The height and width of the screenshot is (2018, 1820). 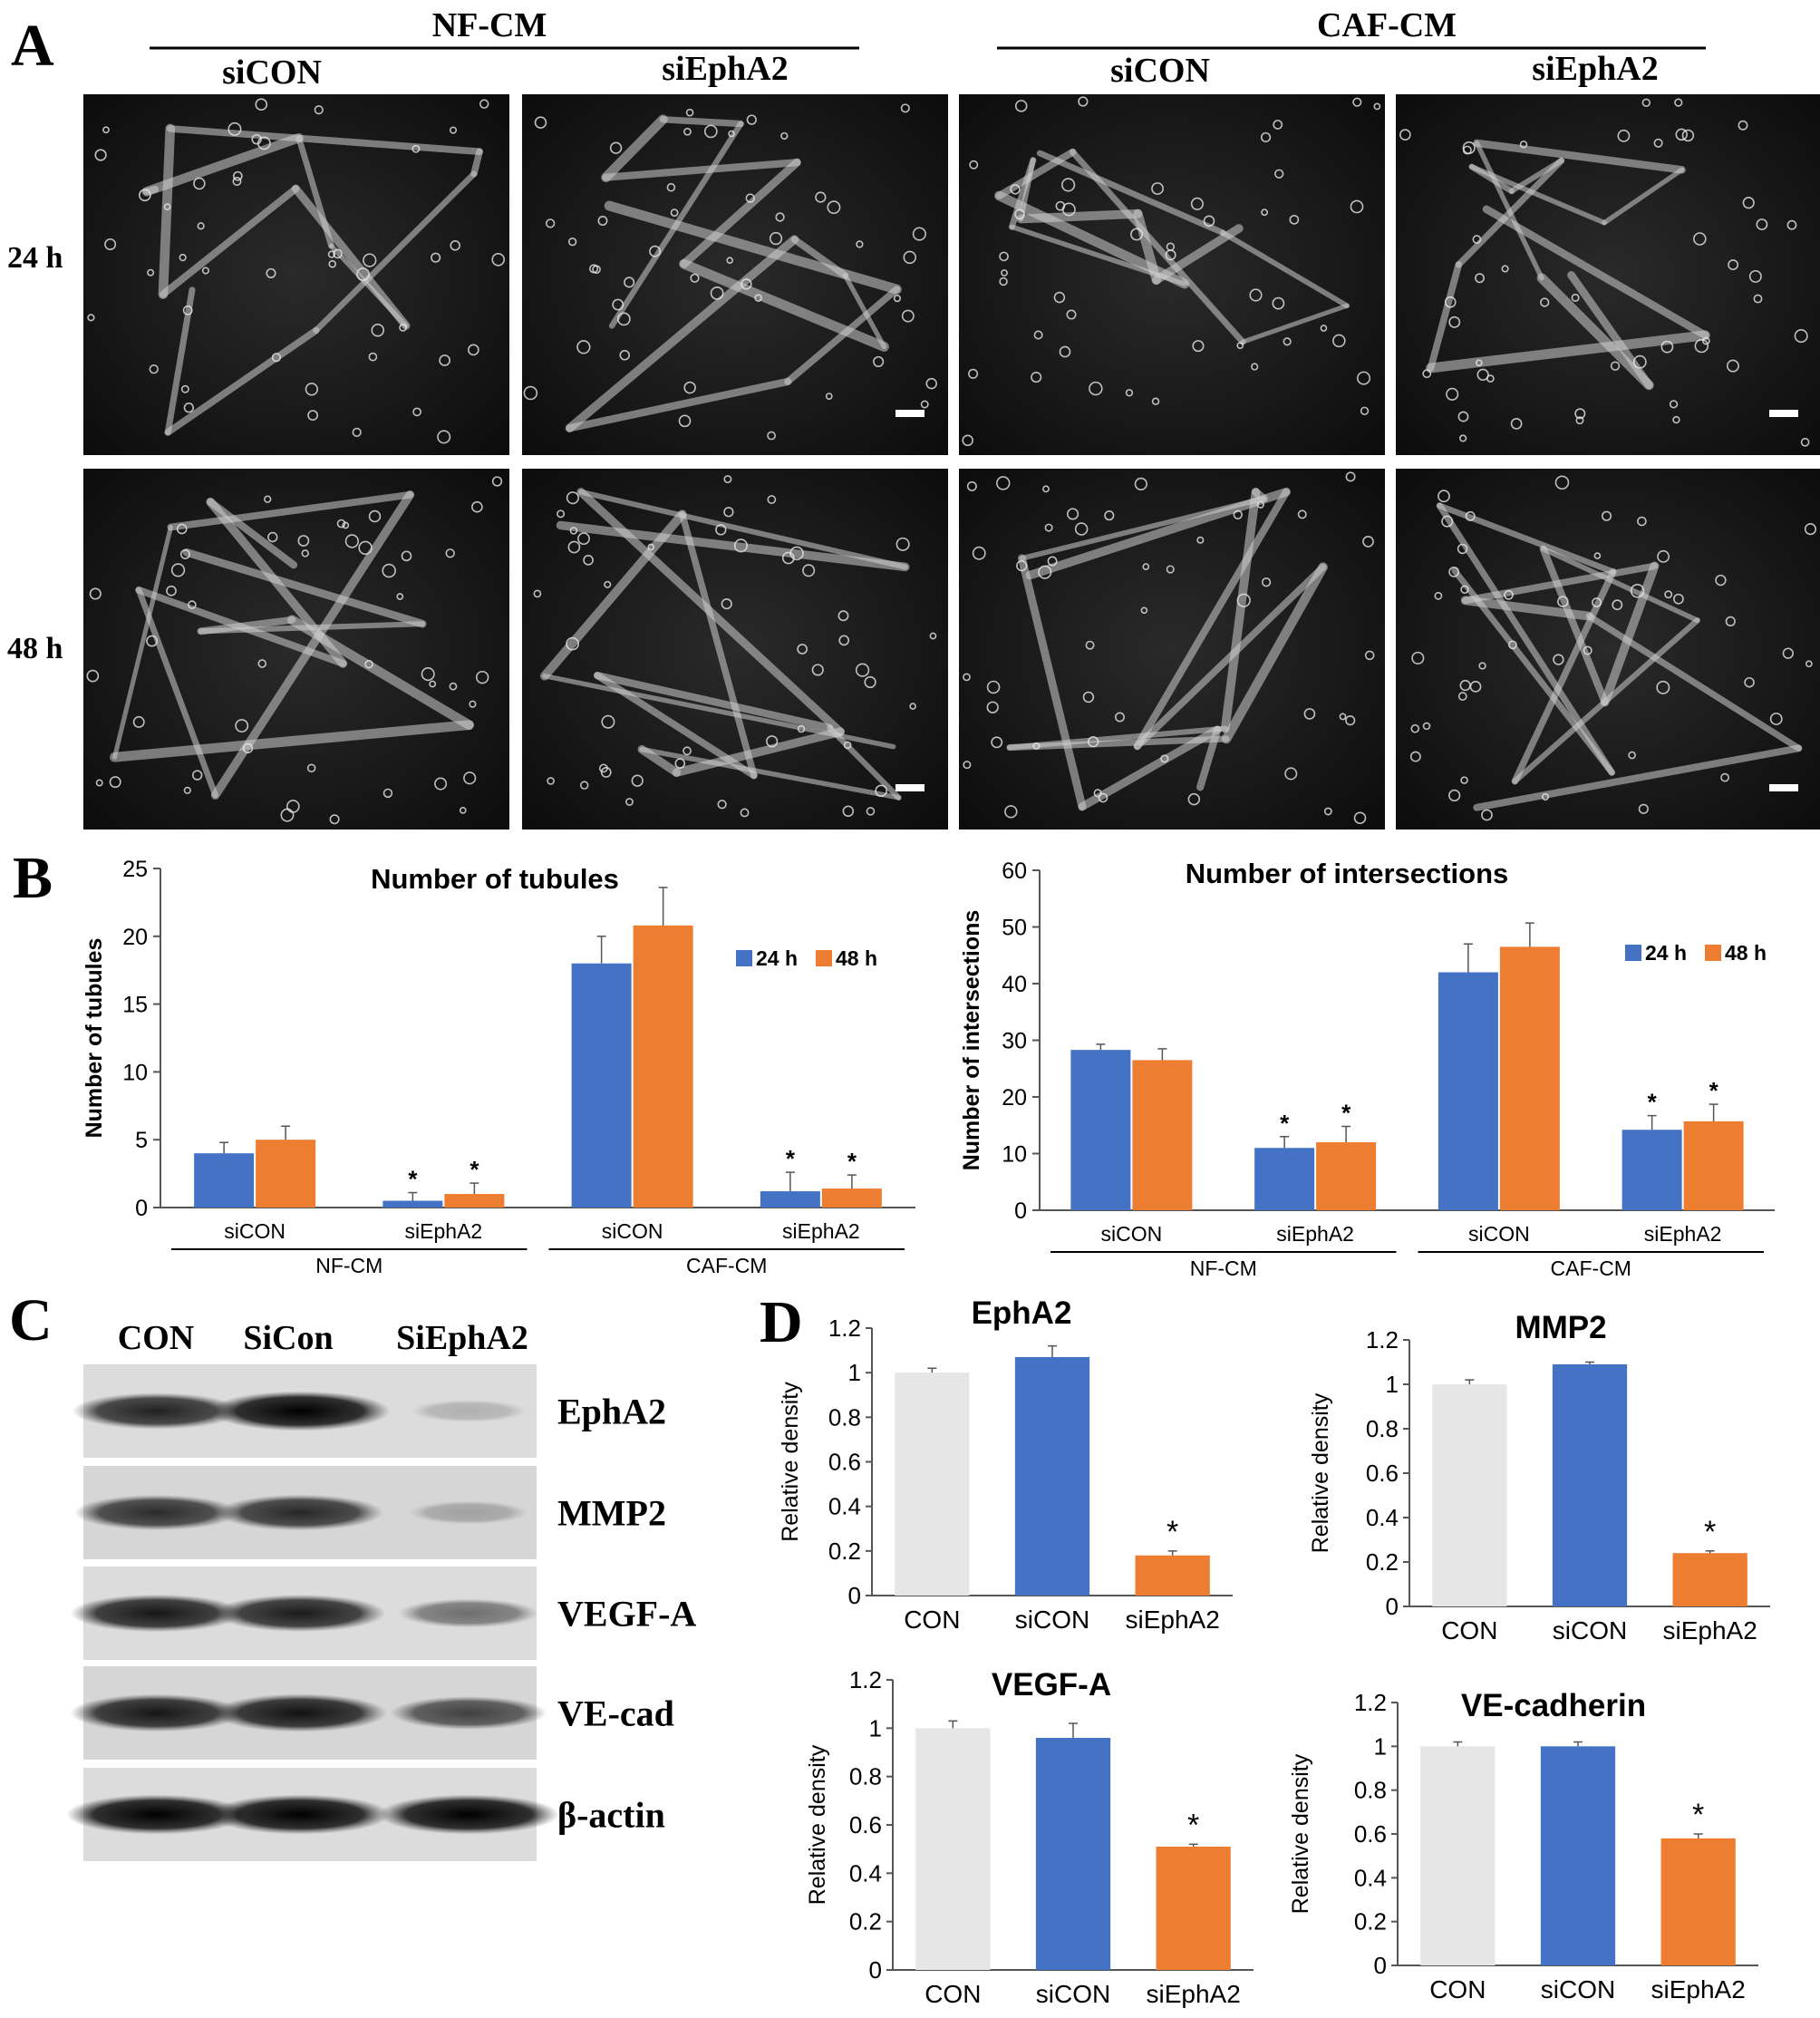 I want to click on micrograph-r1-c1, so click(x=296, y=274).